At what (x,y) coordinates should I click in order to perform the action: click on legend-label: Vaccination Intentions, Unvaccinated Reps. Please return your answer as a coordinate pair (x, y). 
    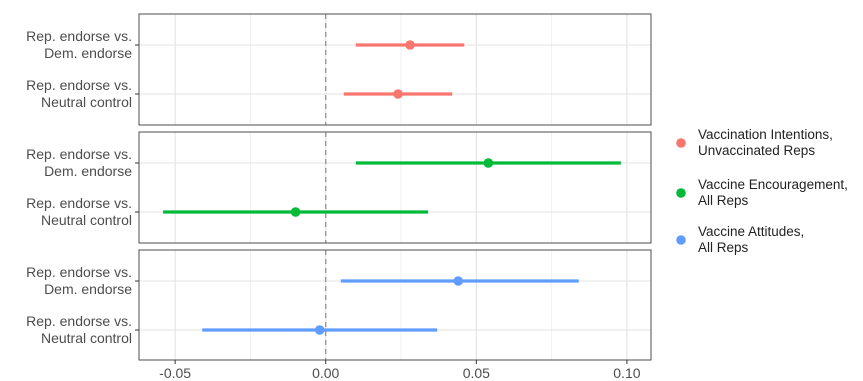
    Looking at the image, I should click on (765, 142).